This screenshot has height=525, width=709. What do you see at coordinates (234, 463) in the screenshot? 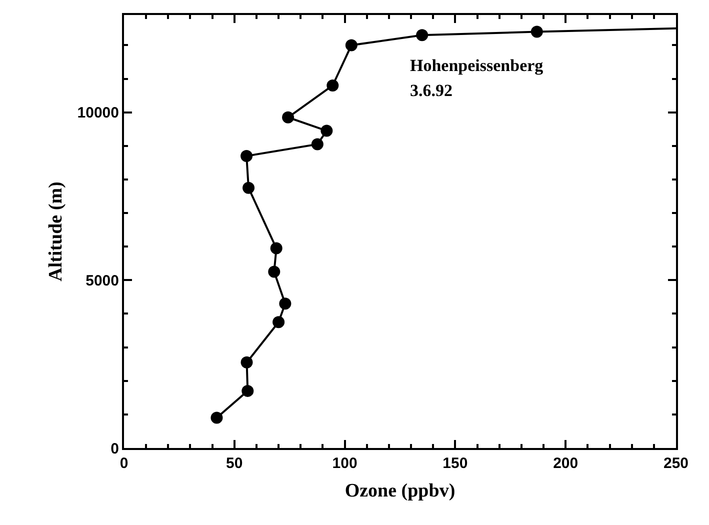
I see `x-tick-label: 50` at bounding box center [234, 463].